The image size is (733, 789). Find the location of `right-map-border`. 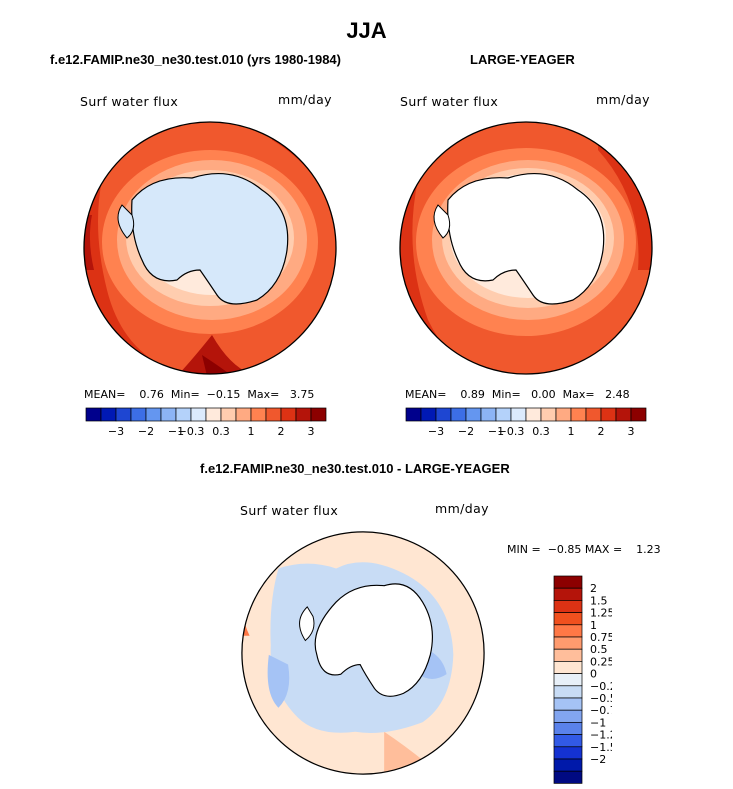

right-map-border is located at coordinates (526, 248).